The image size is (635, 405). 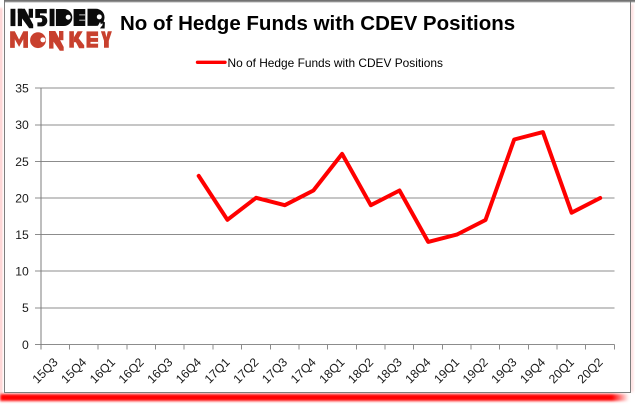 I want to click on svg-text: 15, so click(x=22, y=235).